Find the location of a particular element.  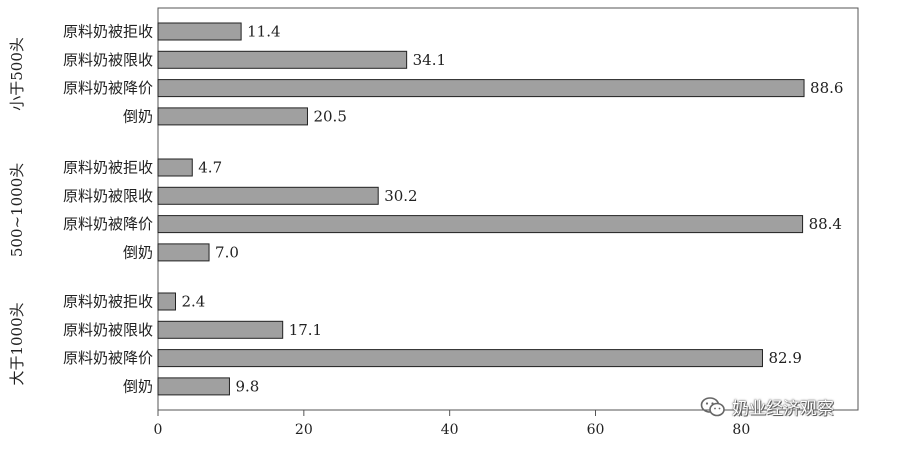

bar-value-label: 20.5 is located at coordinates (329, 116).